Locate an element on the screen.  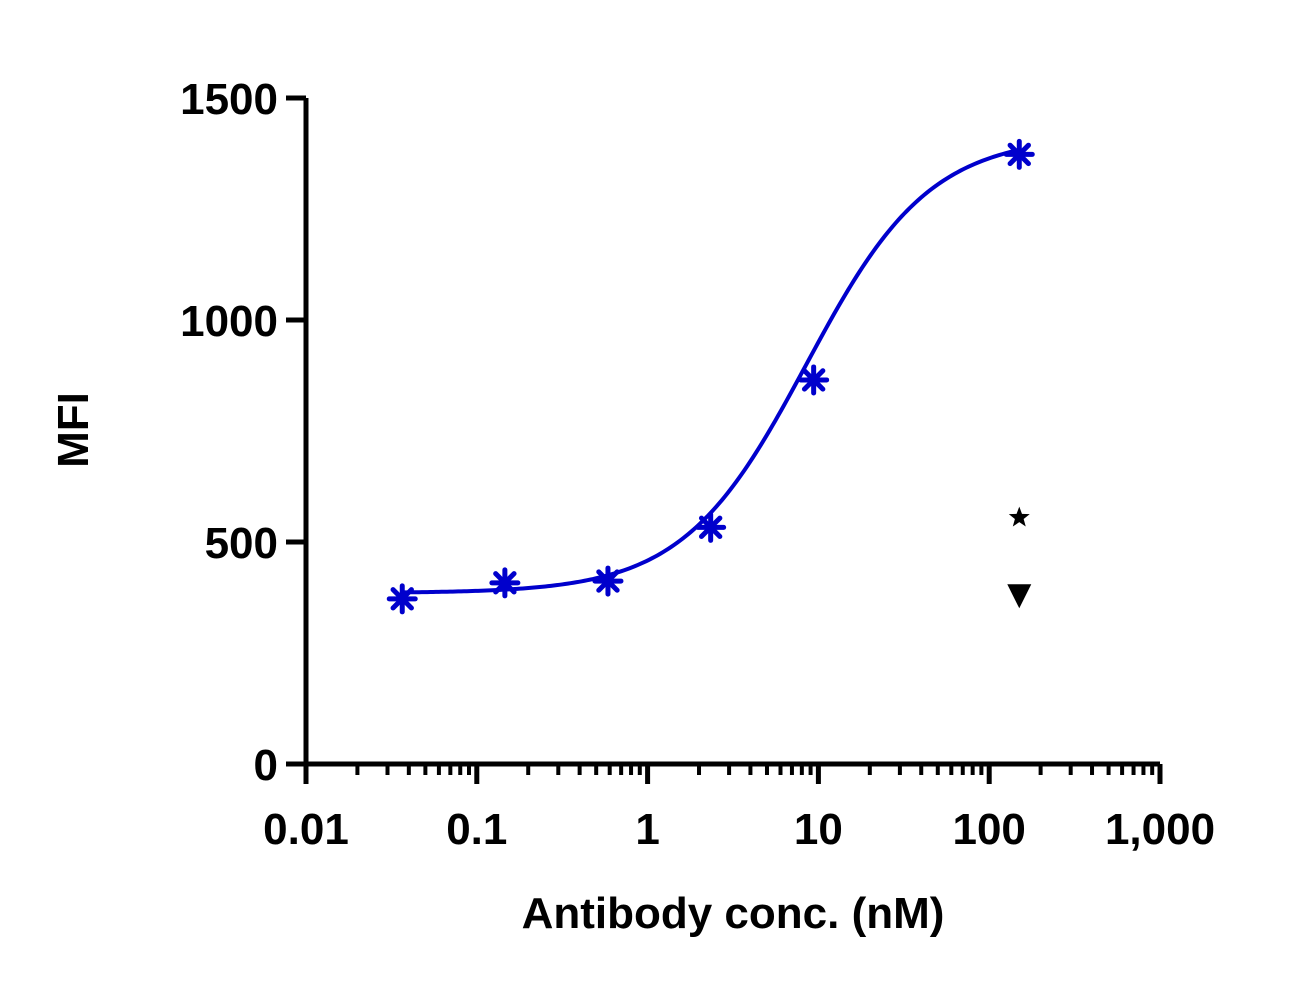
x-tick-label: 1 is located at coordinates (647, 829).